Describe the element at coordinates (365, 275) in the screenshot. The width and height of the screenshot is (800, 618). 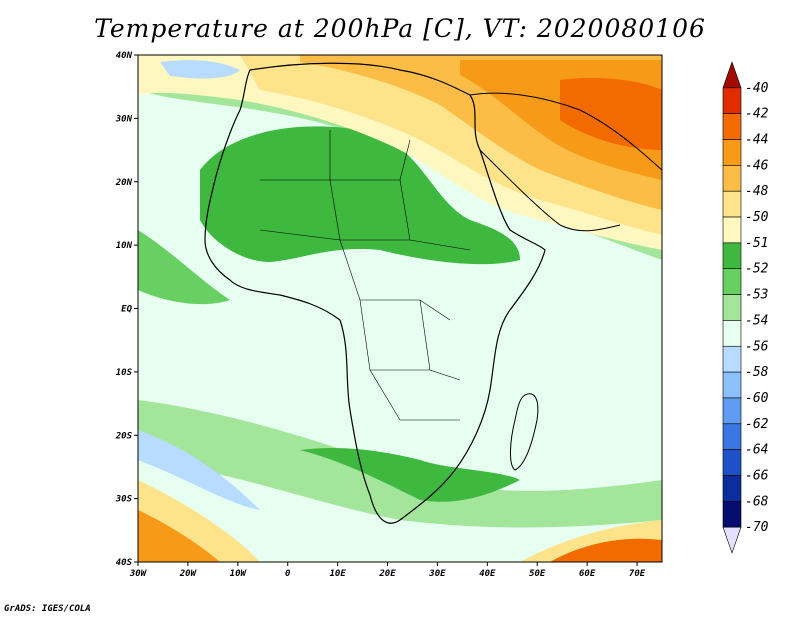
I see `country-borders` at that location.